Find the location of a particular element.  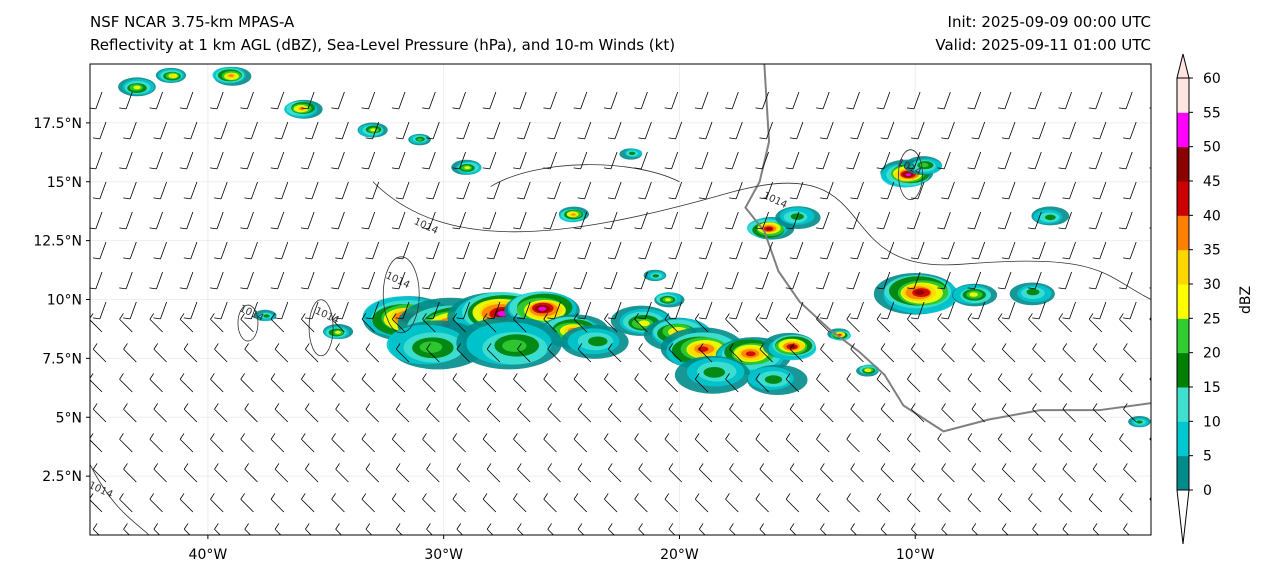

isobar is located at coordinates (120, 499).